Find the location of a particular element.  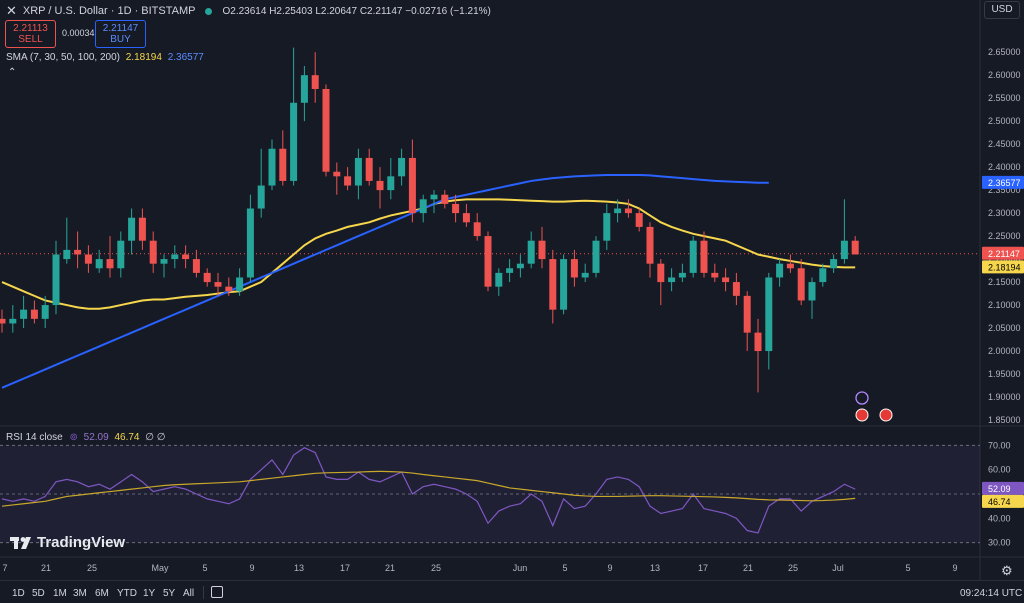

timeframe-5y: 5Y is located at coordinates (169, 593).